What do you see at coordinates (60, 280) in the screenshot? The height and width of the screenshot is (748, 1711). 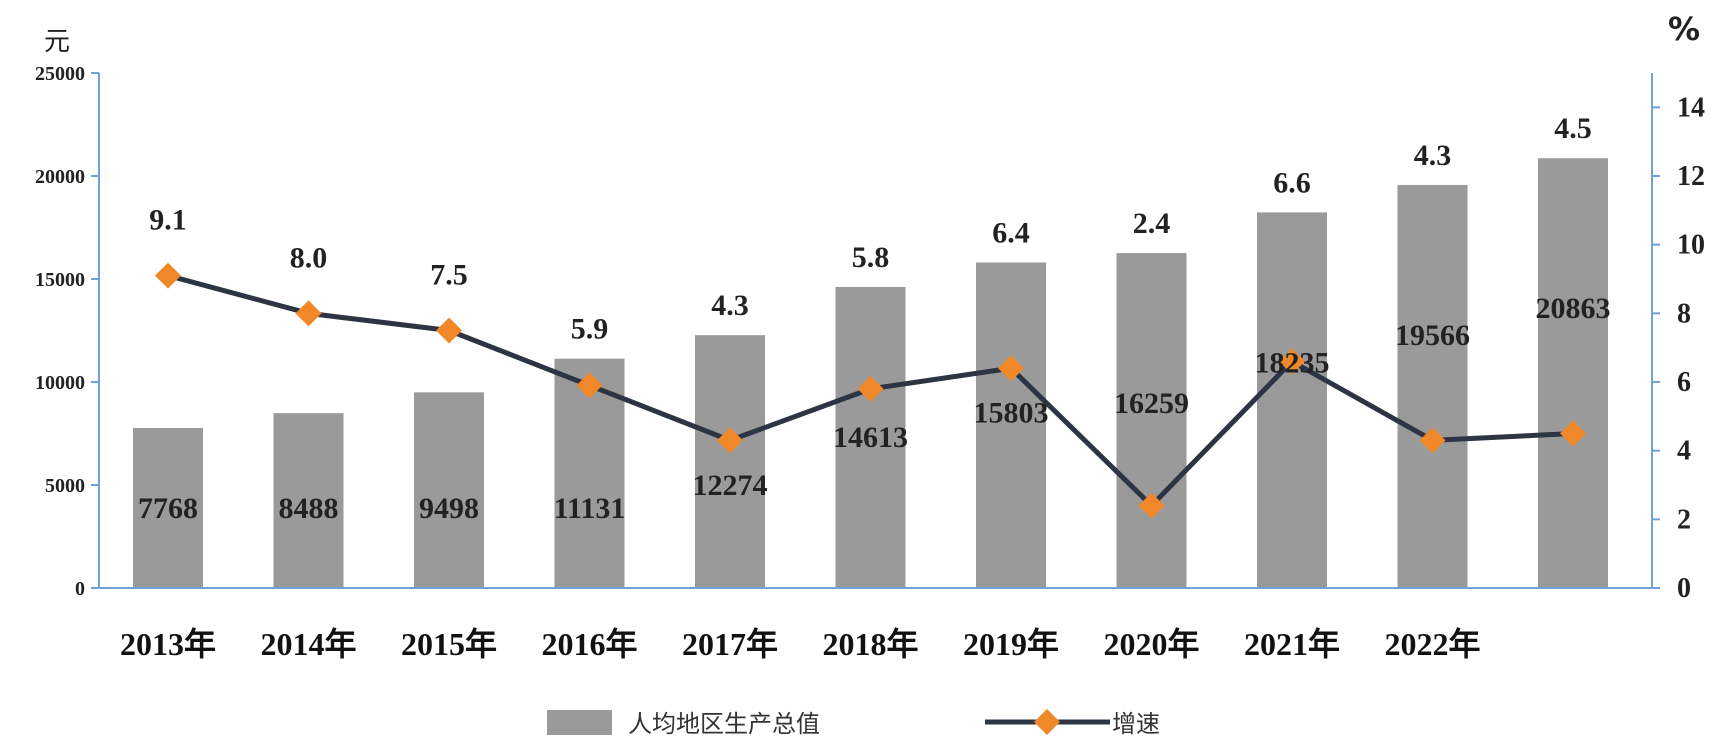 I see `left-tick-label: 15000` at bounding box center [60, 280].